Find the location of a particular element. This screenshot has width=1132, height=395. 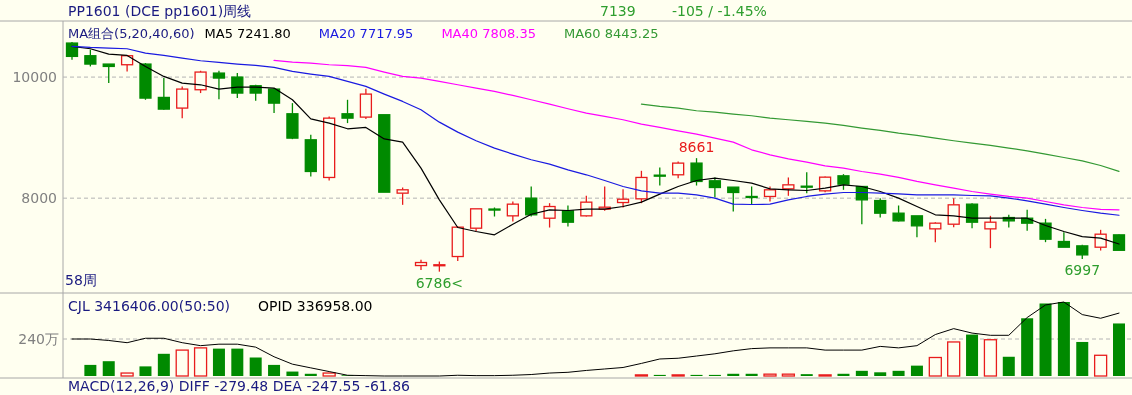

text: MA60 8443.25 is located at coordinates (611, 33).